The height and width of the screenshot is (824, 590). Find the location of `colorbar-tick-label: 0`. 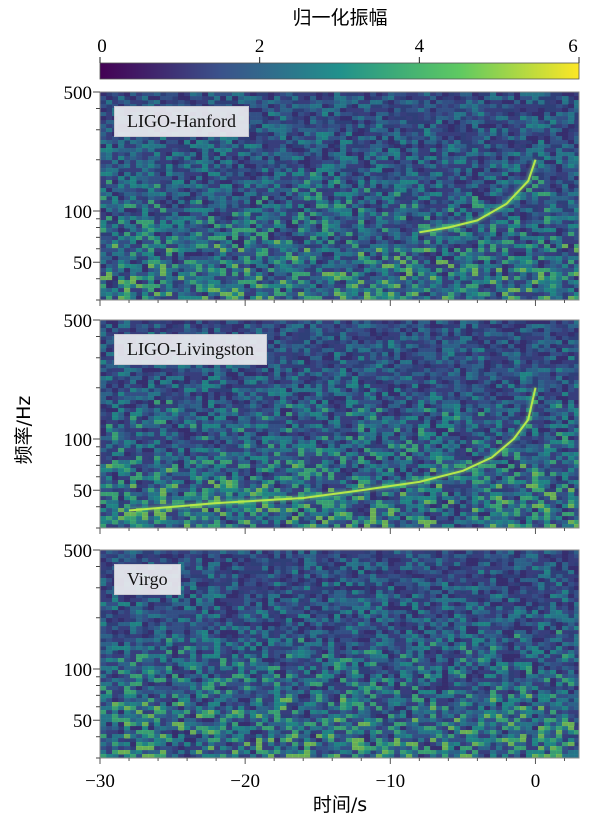

colorbar-tick-label: 0 is located at coordinates (102, 46).